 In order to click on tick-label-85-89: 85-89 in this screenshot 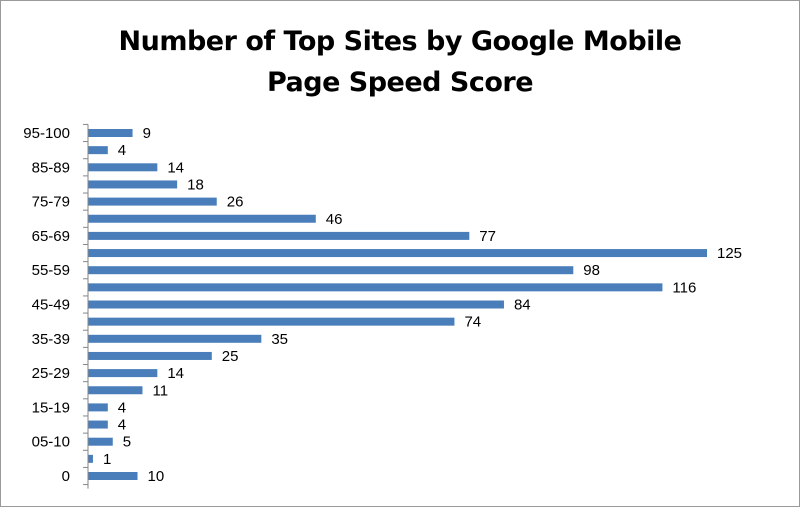, I will do `click(51, 167)`.